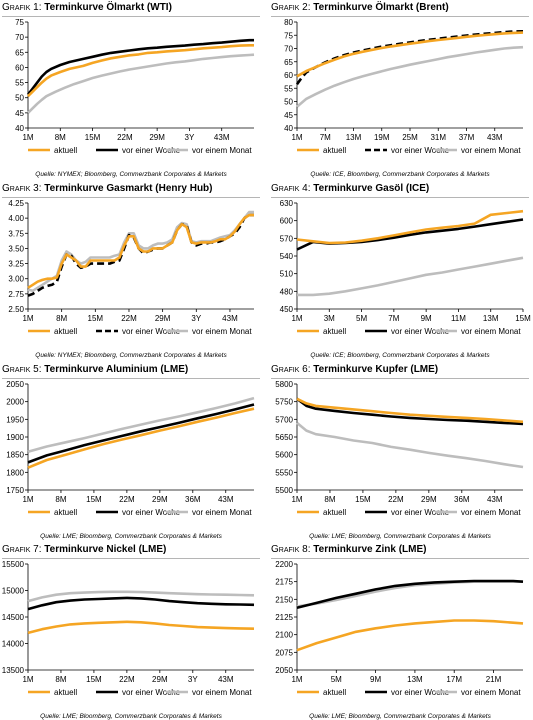  I want to click on y-tick-label: 15000, so click(13, 591).